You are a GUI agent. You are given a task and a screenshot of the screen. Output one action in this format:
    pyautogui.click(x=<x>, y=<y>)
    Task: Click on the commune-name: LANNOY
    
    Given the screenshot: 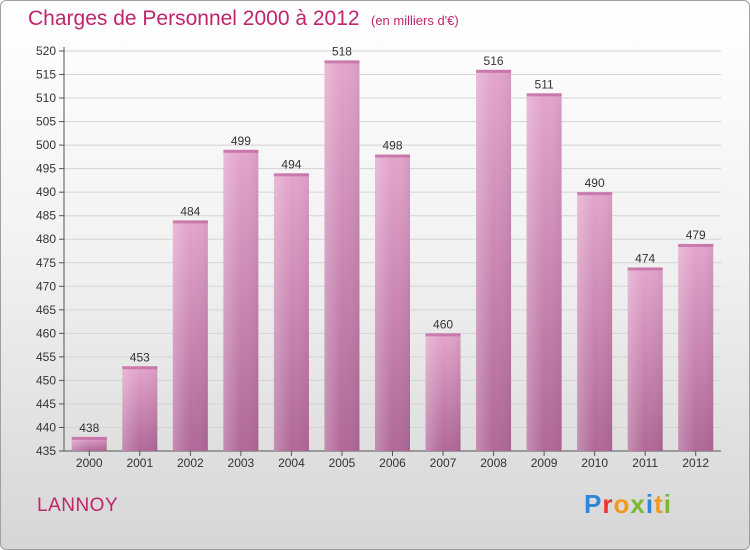 What is the action you would take?
    pyautogui.click(x=78, y=505)
    